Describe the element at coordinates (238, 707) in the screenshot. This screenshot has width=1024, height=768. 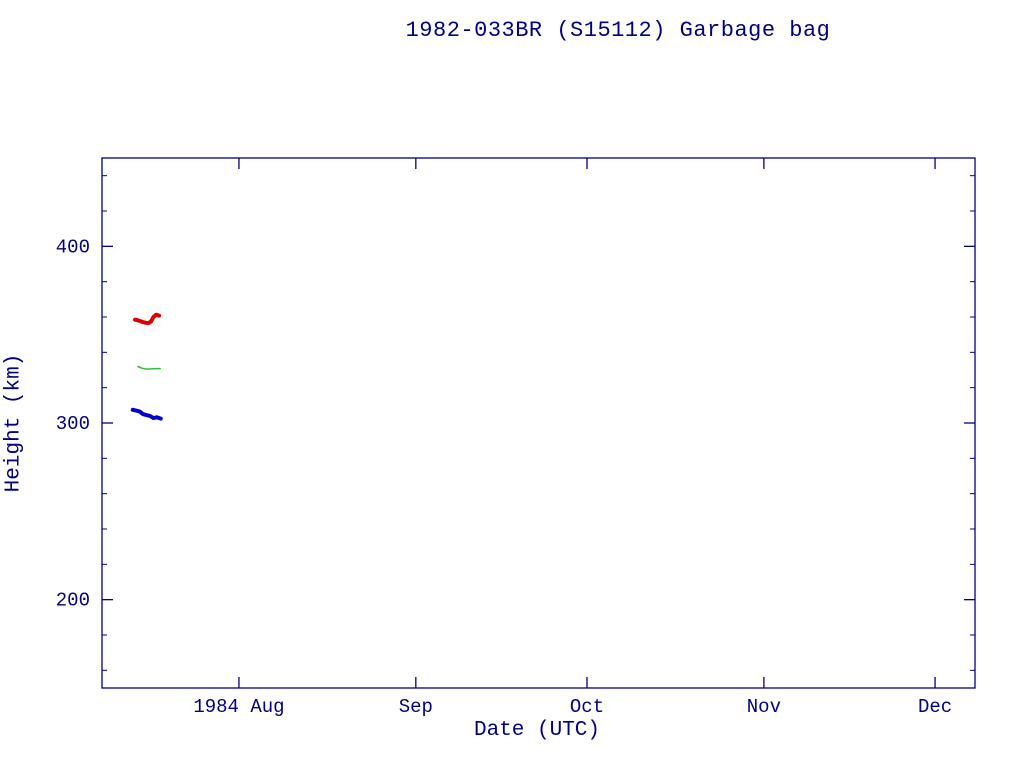
I see `x-tick-label: 1984 Aug` at that location.